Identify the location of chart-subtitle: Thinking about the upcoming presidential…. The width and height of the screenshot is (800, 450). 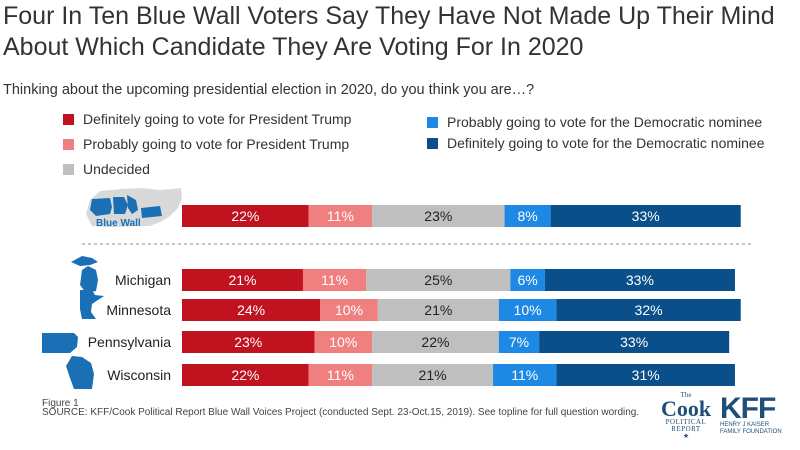
(269, 90).